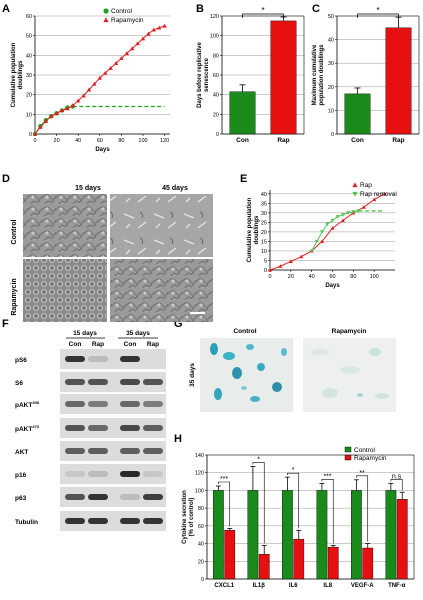 Image resolution: width=423 pixels, height=600 pixels. Describe the element at coordinates (65, 225) in the screenshot. I see `micrograph-control-15days` at that location.